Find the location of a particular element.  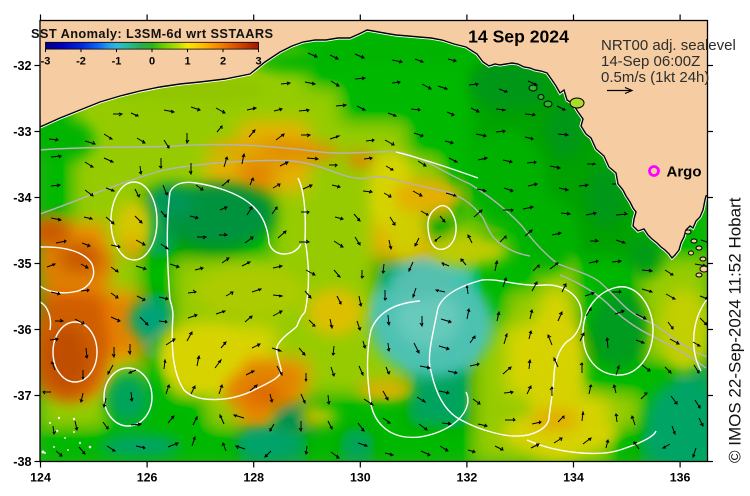

svg-text: 130 is located at coordinates (360, 478).